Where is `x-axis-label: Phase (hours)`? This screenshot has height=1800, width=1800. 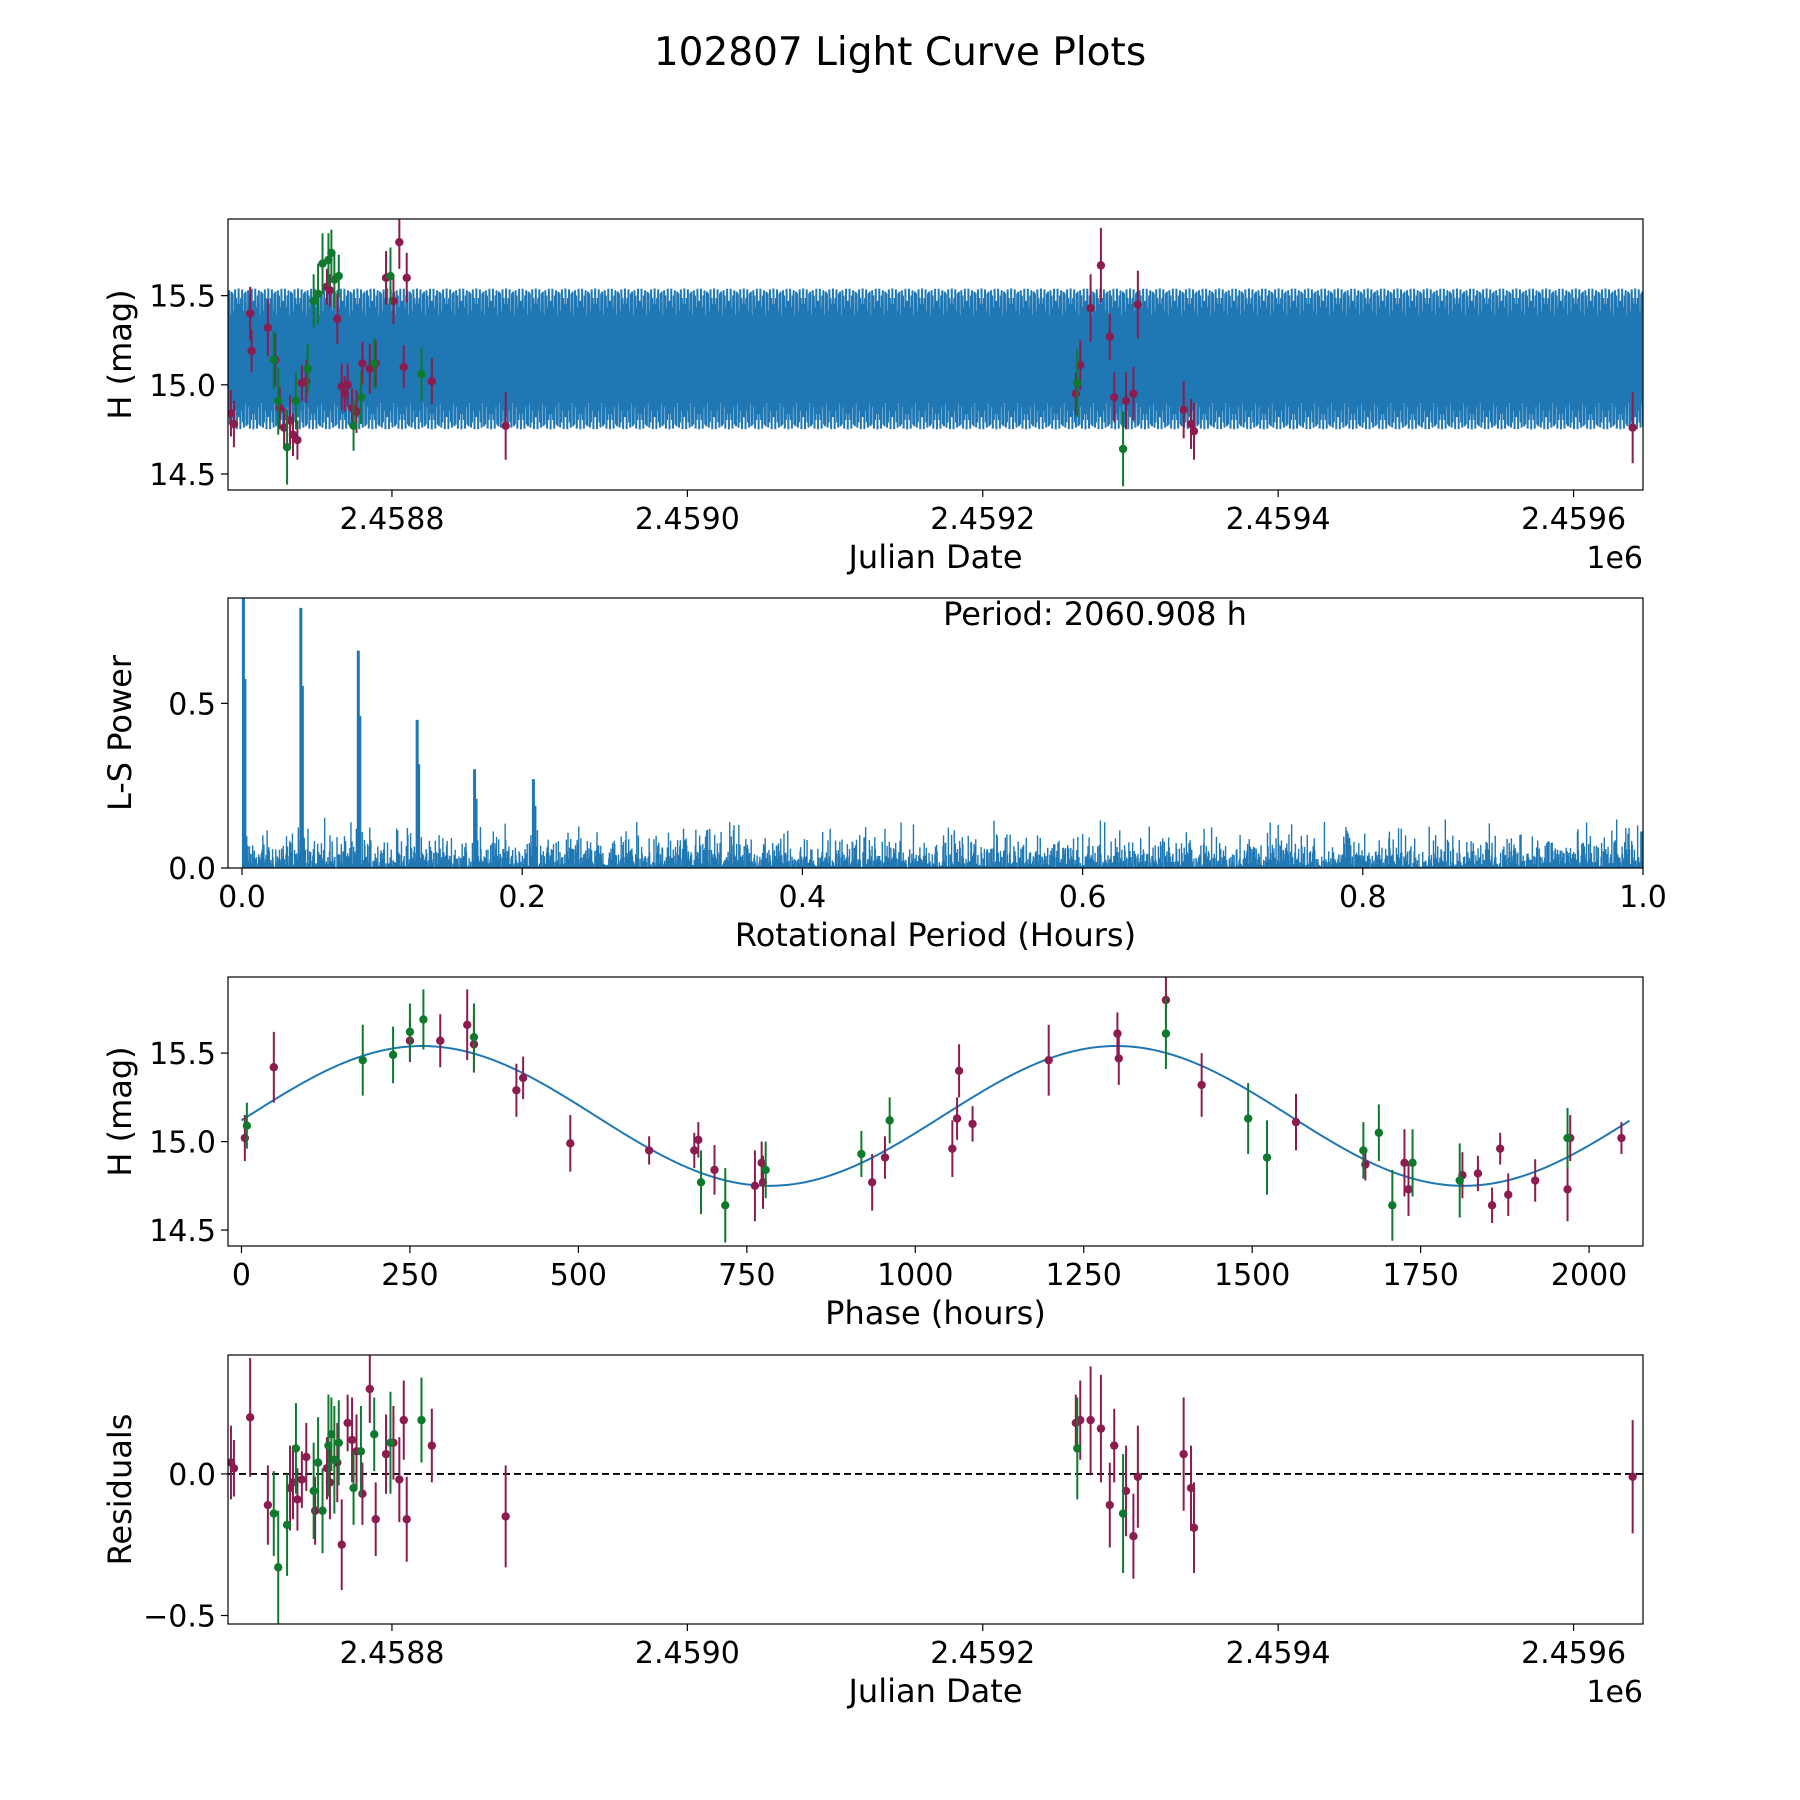
x-axis-label: Phase (hours) is located at coordinates (935, 1313).